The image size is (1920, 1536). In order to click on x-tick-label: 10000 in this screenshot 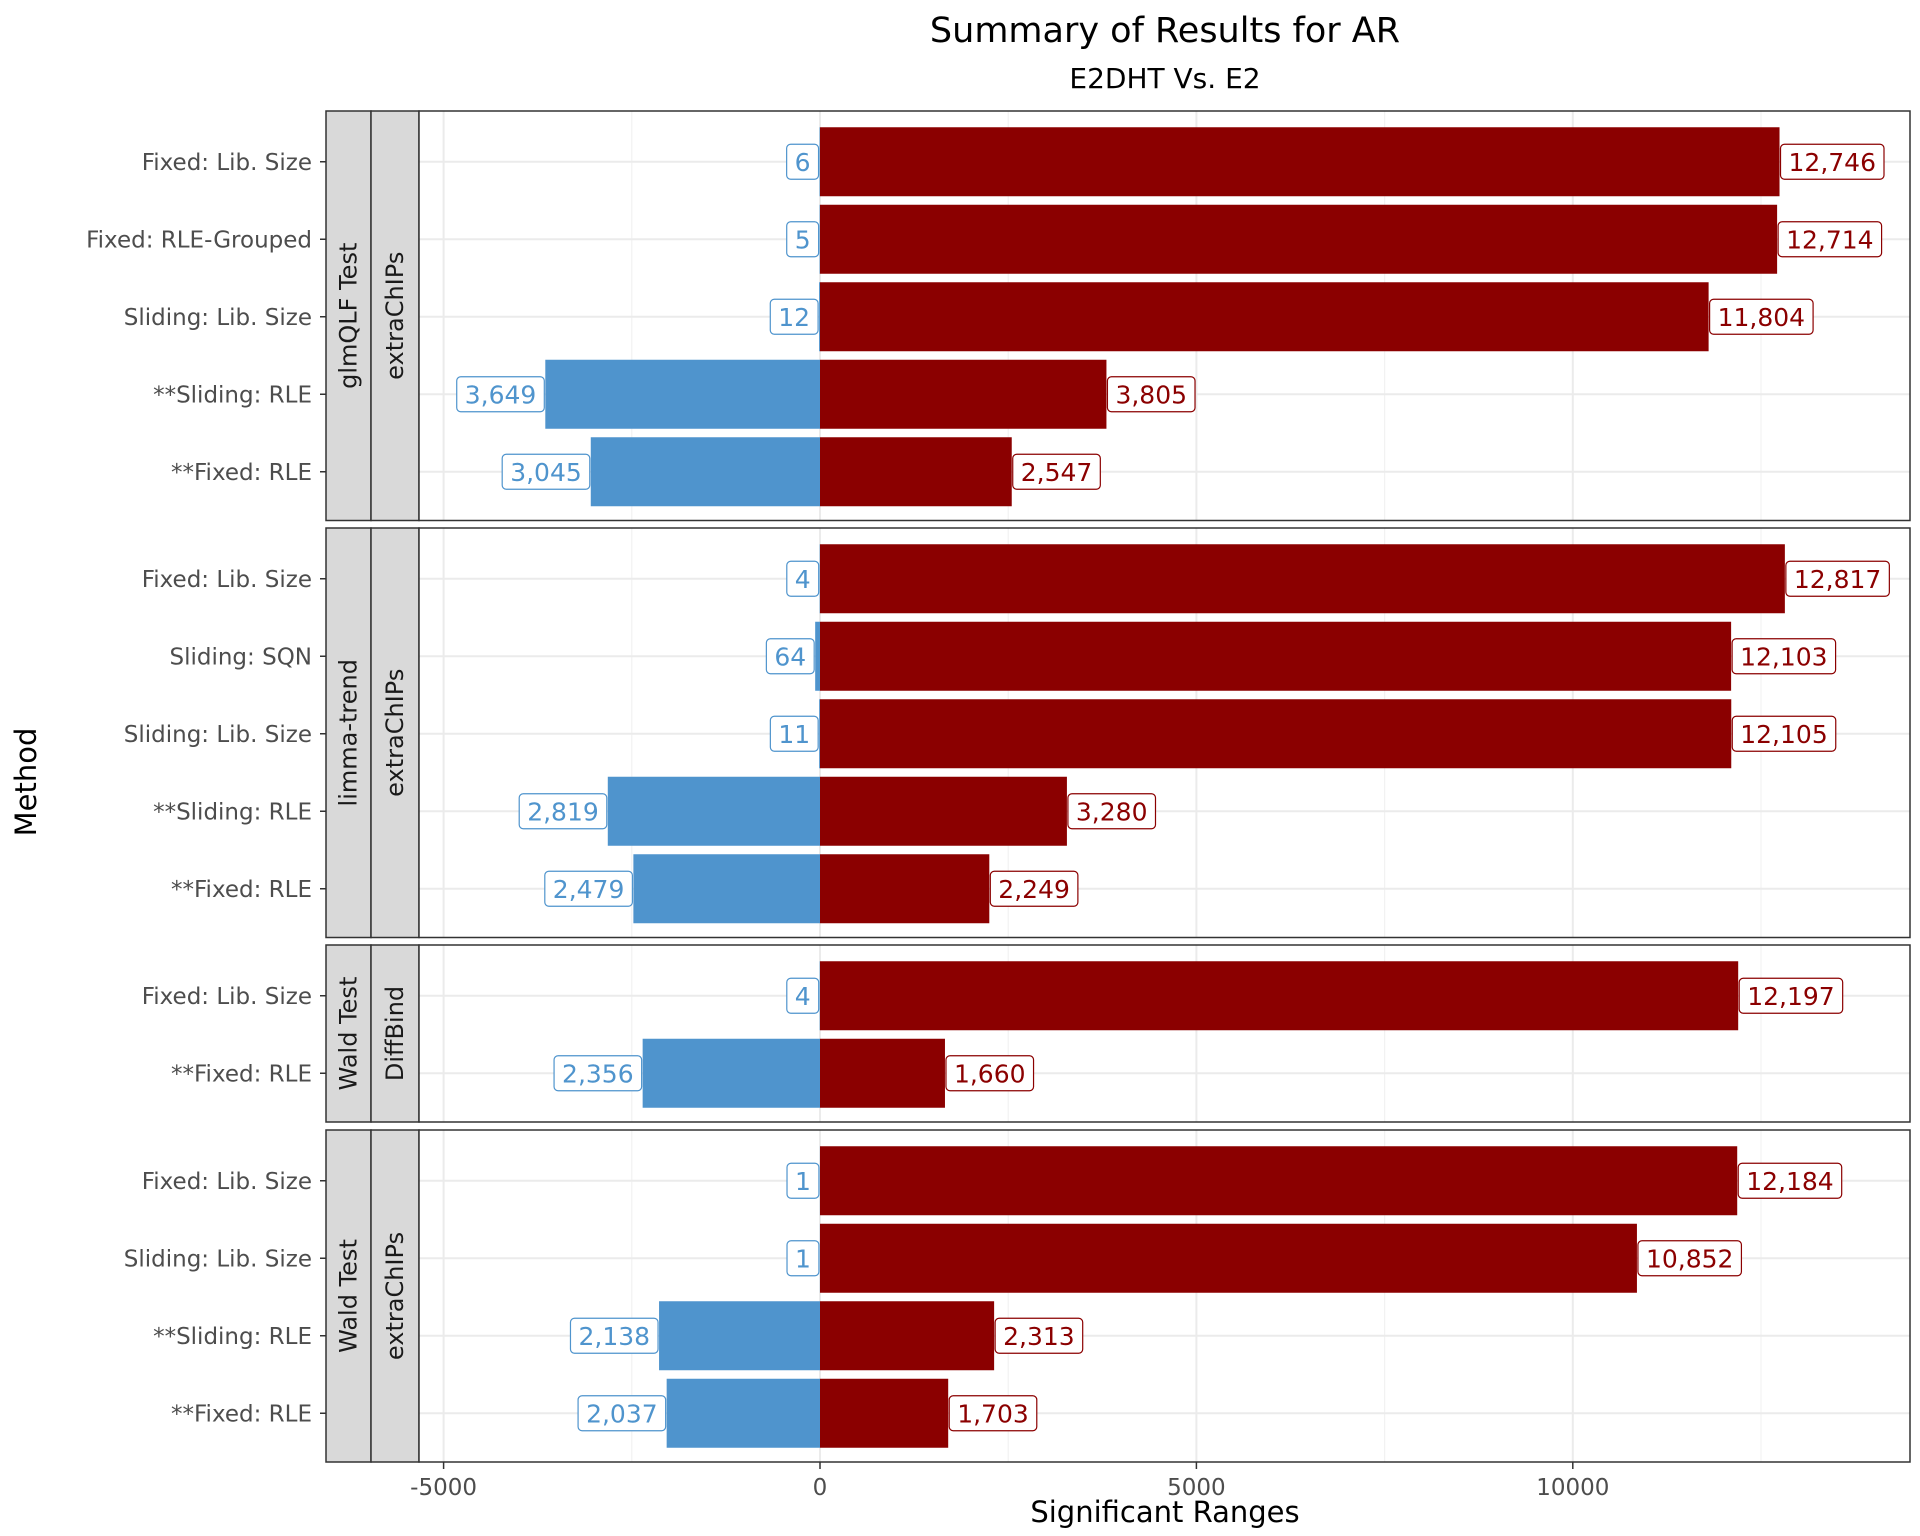, I will do `click(1572, 1488)`.